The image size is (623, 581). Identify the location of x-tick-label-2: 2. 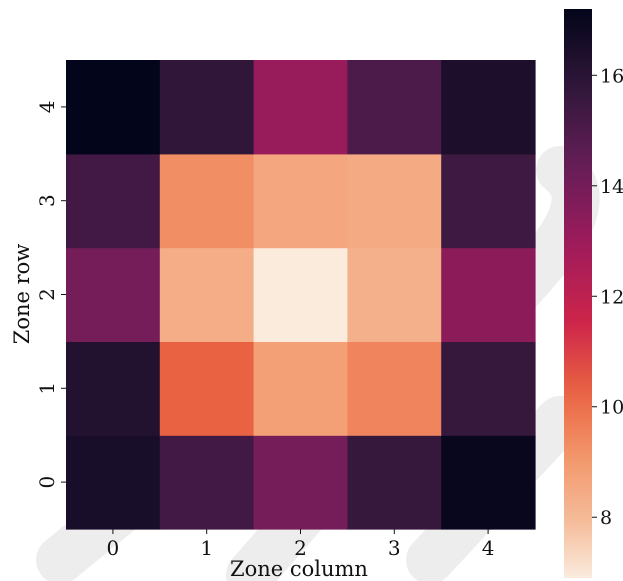
(300, 548).